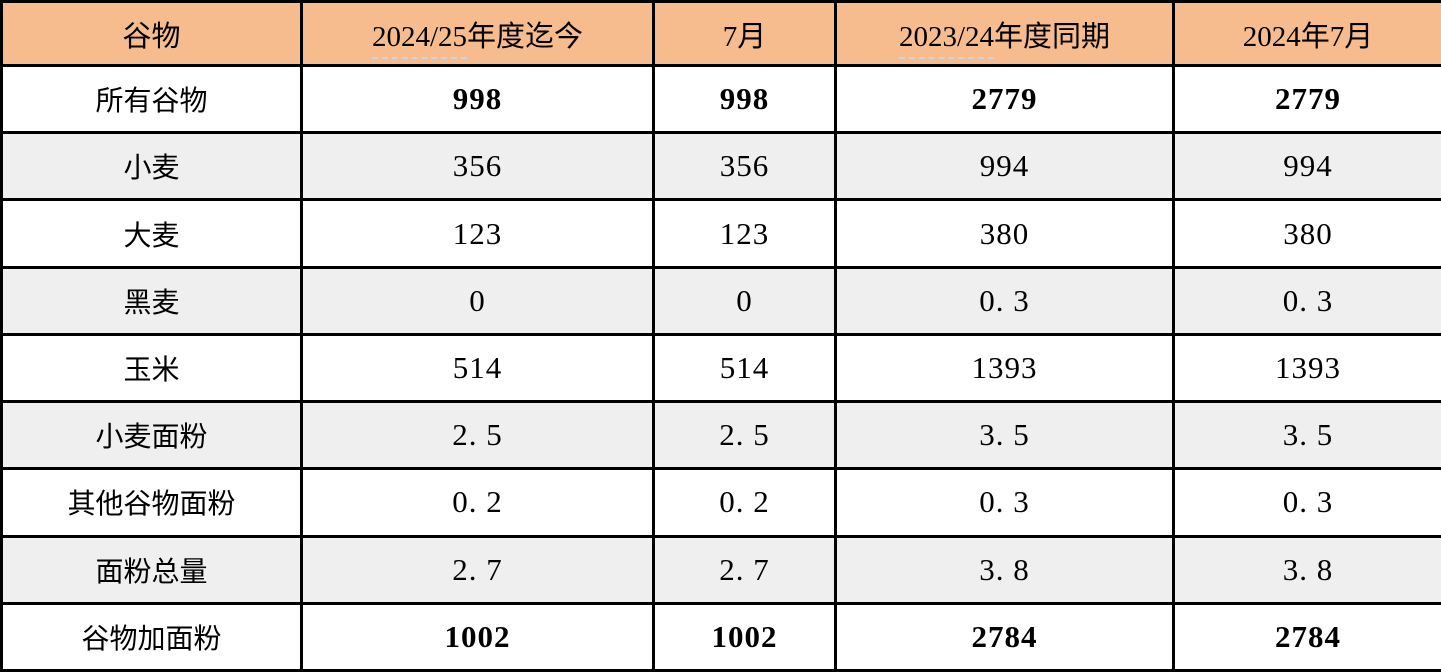 The image size is (1441, 672). I want to click on header-label-year-part: 2023/24, so click(946, 39).